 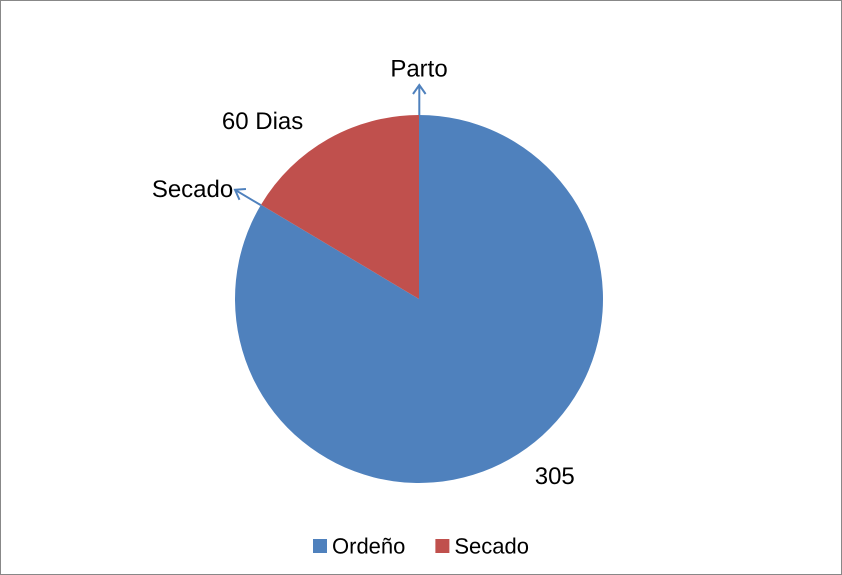 What do you see at coordinates (419, 69) in the screenshot?
I see `text: Parto` at bounding box center [419, 69].